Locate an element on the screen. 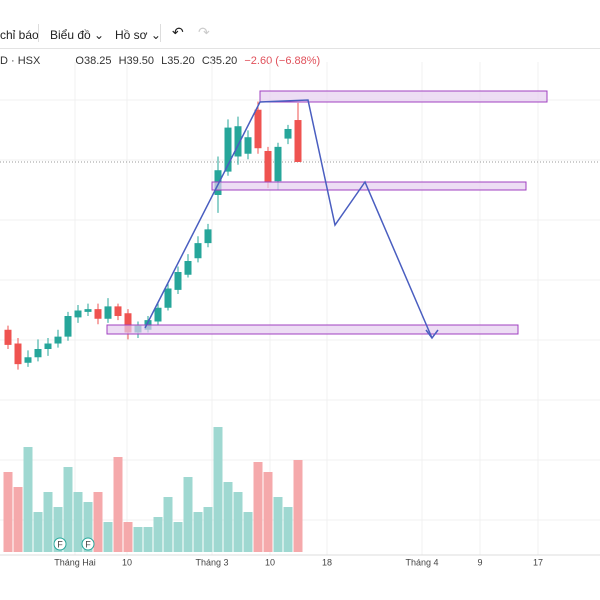 The width and height of the screenshot is (600, 600). x-label: 17 is located at coordinates (538, 562).